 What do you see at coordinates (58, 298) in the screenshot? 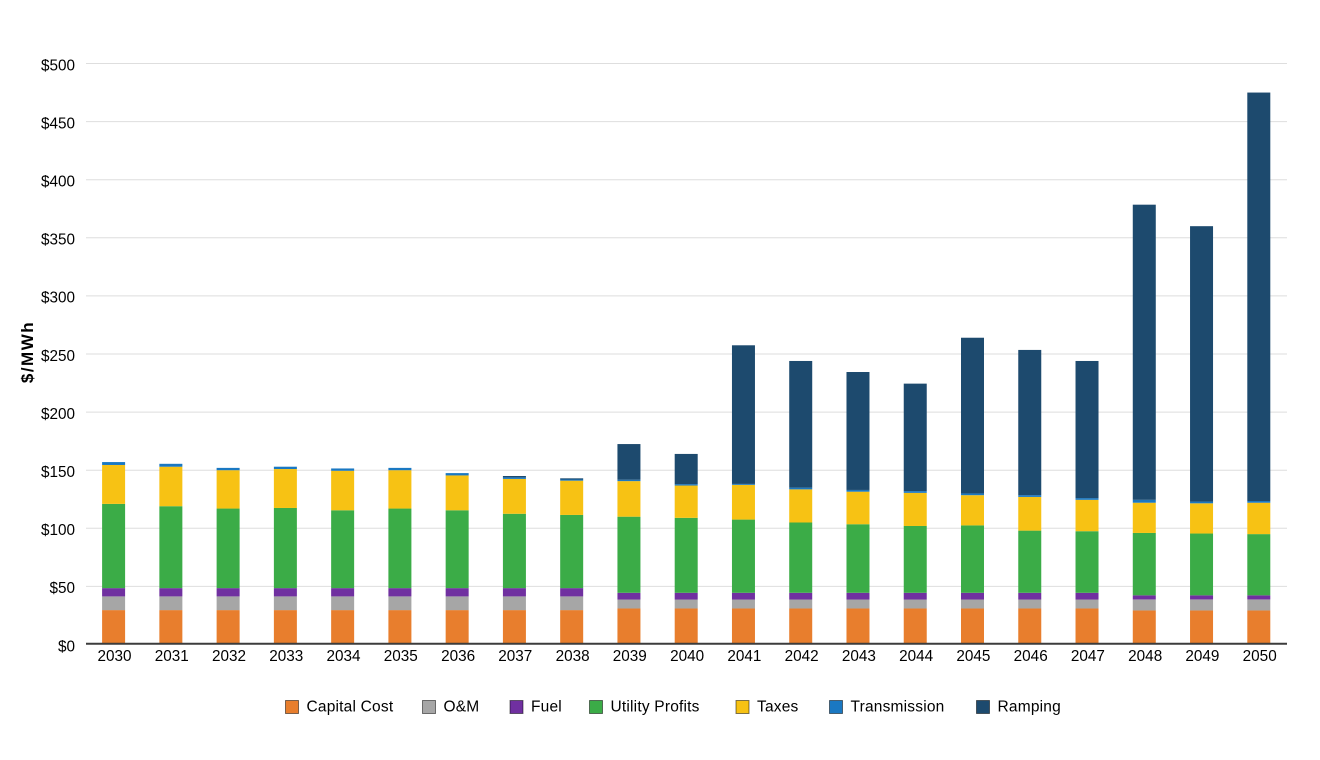
I see `svg-text: $300` at bounding box center [58, 298].